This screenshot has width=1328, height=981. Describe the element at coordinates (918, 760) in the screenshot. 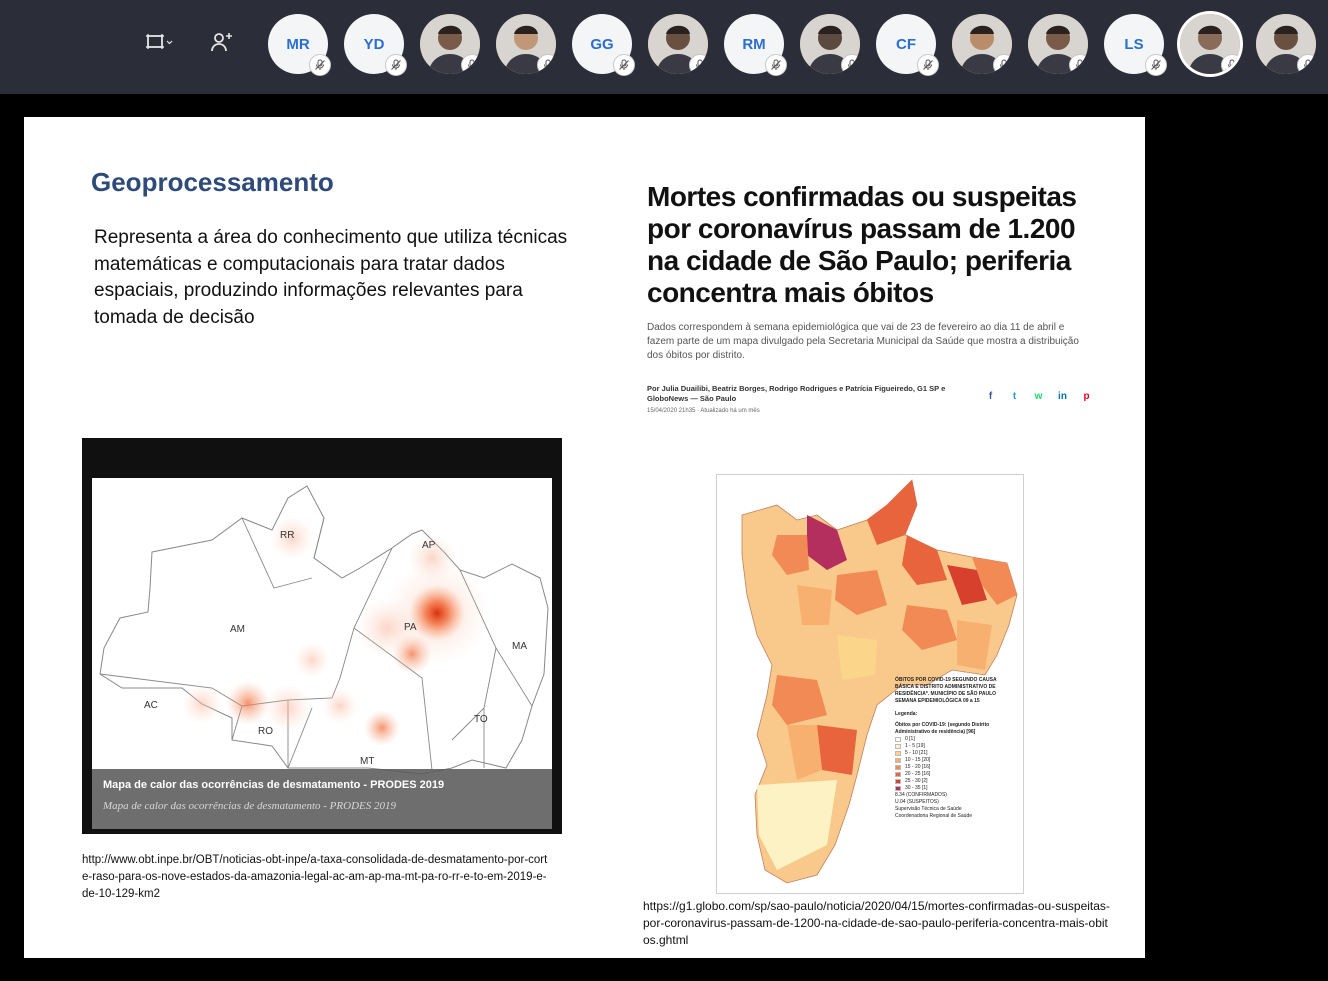

I see `legend-item-label: 10 - 15 [20]` at that location.